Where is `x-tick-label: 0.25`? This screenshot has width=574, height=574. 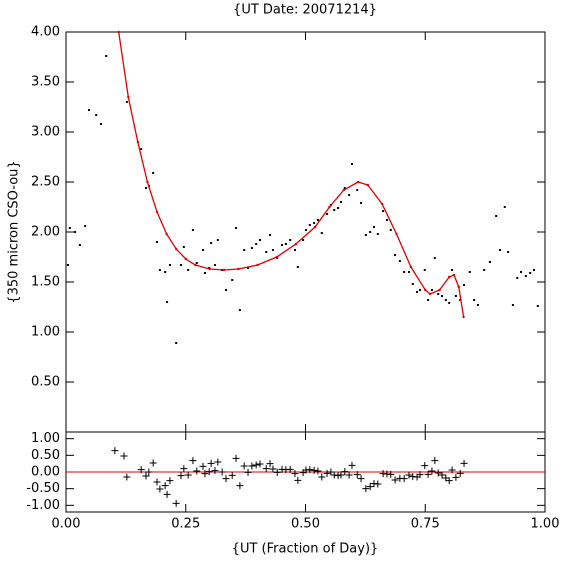 x-tick-label: 0.25 is located at coordinates (185, 524).